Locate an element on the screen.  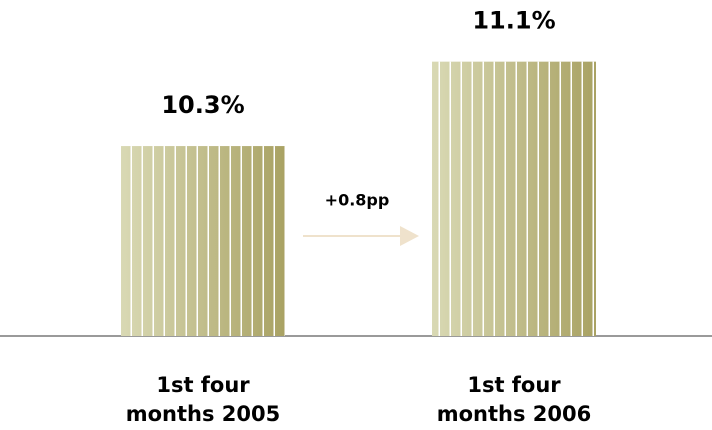
value-label: 10.3% is located at coordinates (202, 105).